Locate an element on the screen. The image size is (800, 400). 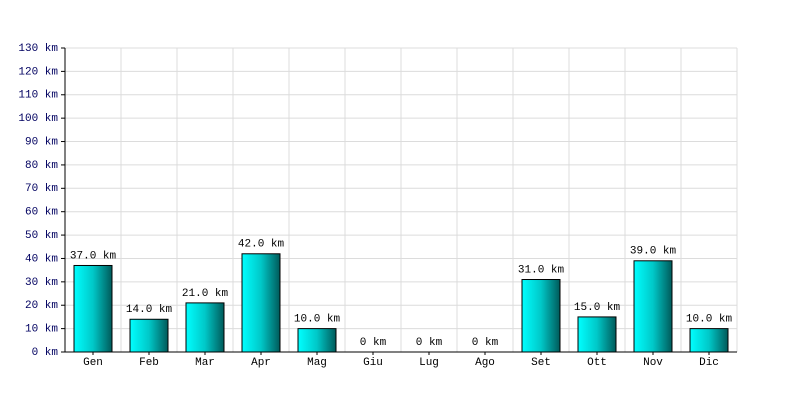
y-tick-label: 20 km is located at coordinates (41, 306).